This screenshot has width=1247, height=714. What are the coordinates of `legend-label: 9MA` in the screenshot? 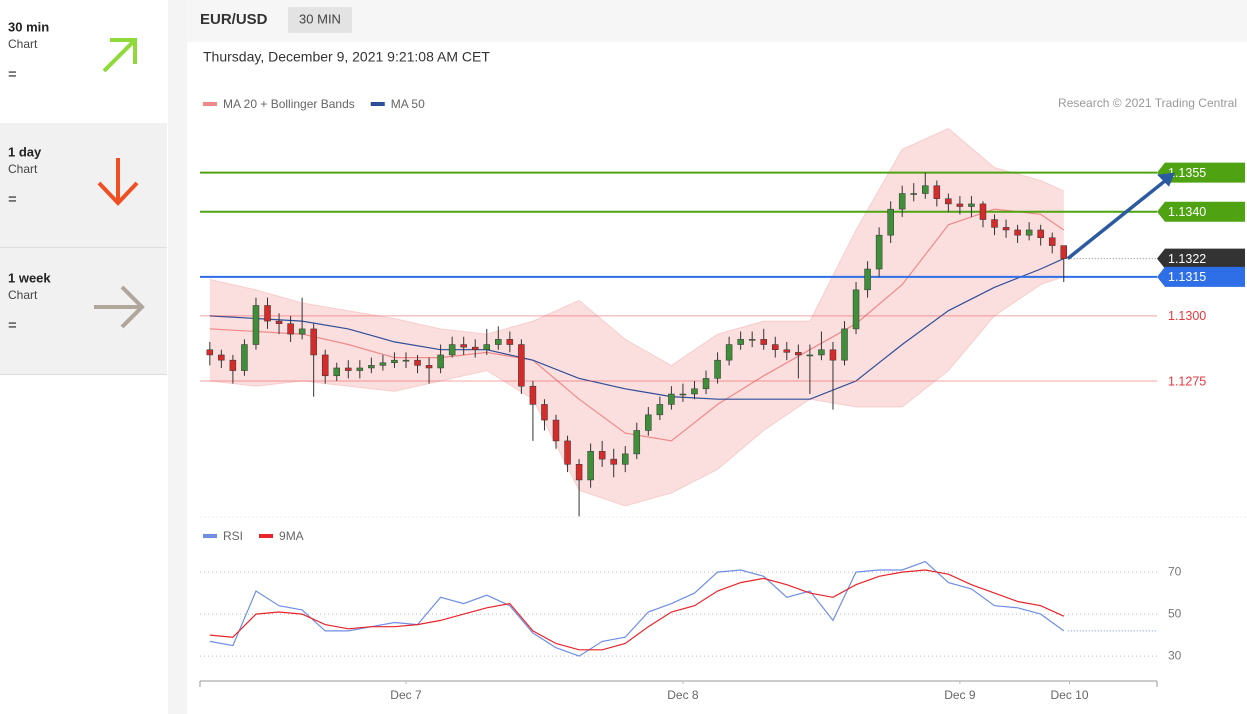 It's located at (291, 536).